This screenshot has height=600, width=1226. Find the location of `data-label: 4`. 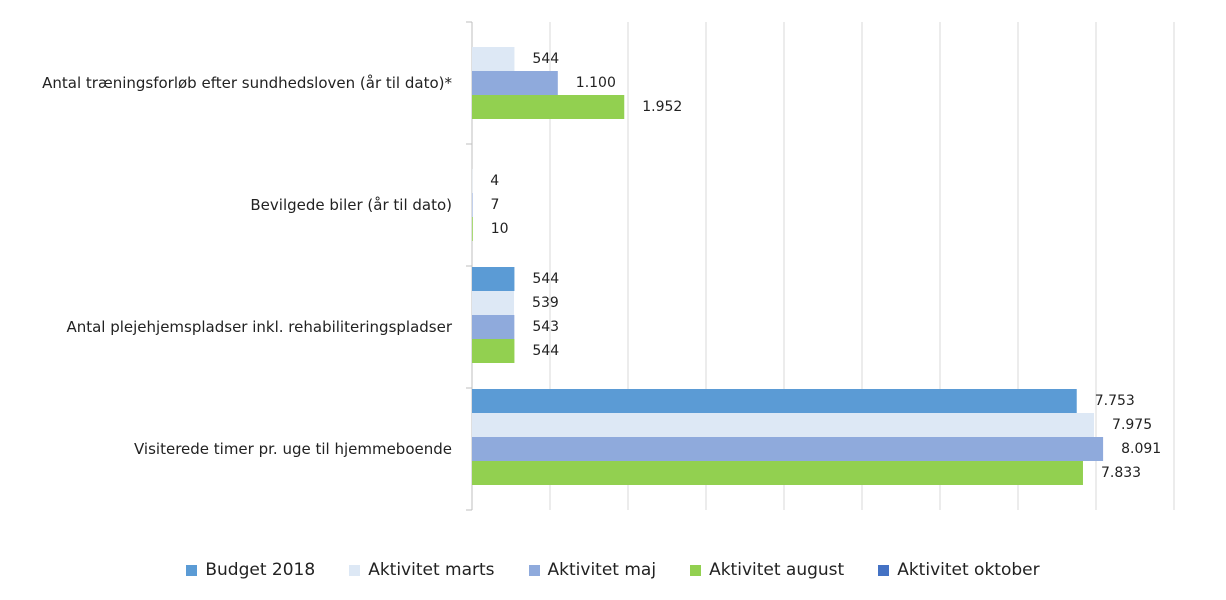

data-label: 4 is located at coordinates (494, 181).